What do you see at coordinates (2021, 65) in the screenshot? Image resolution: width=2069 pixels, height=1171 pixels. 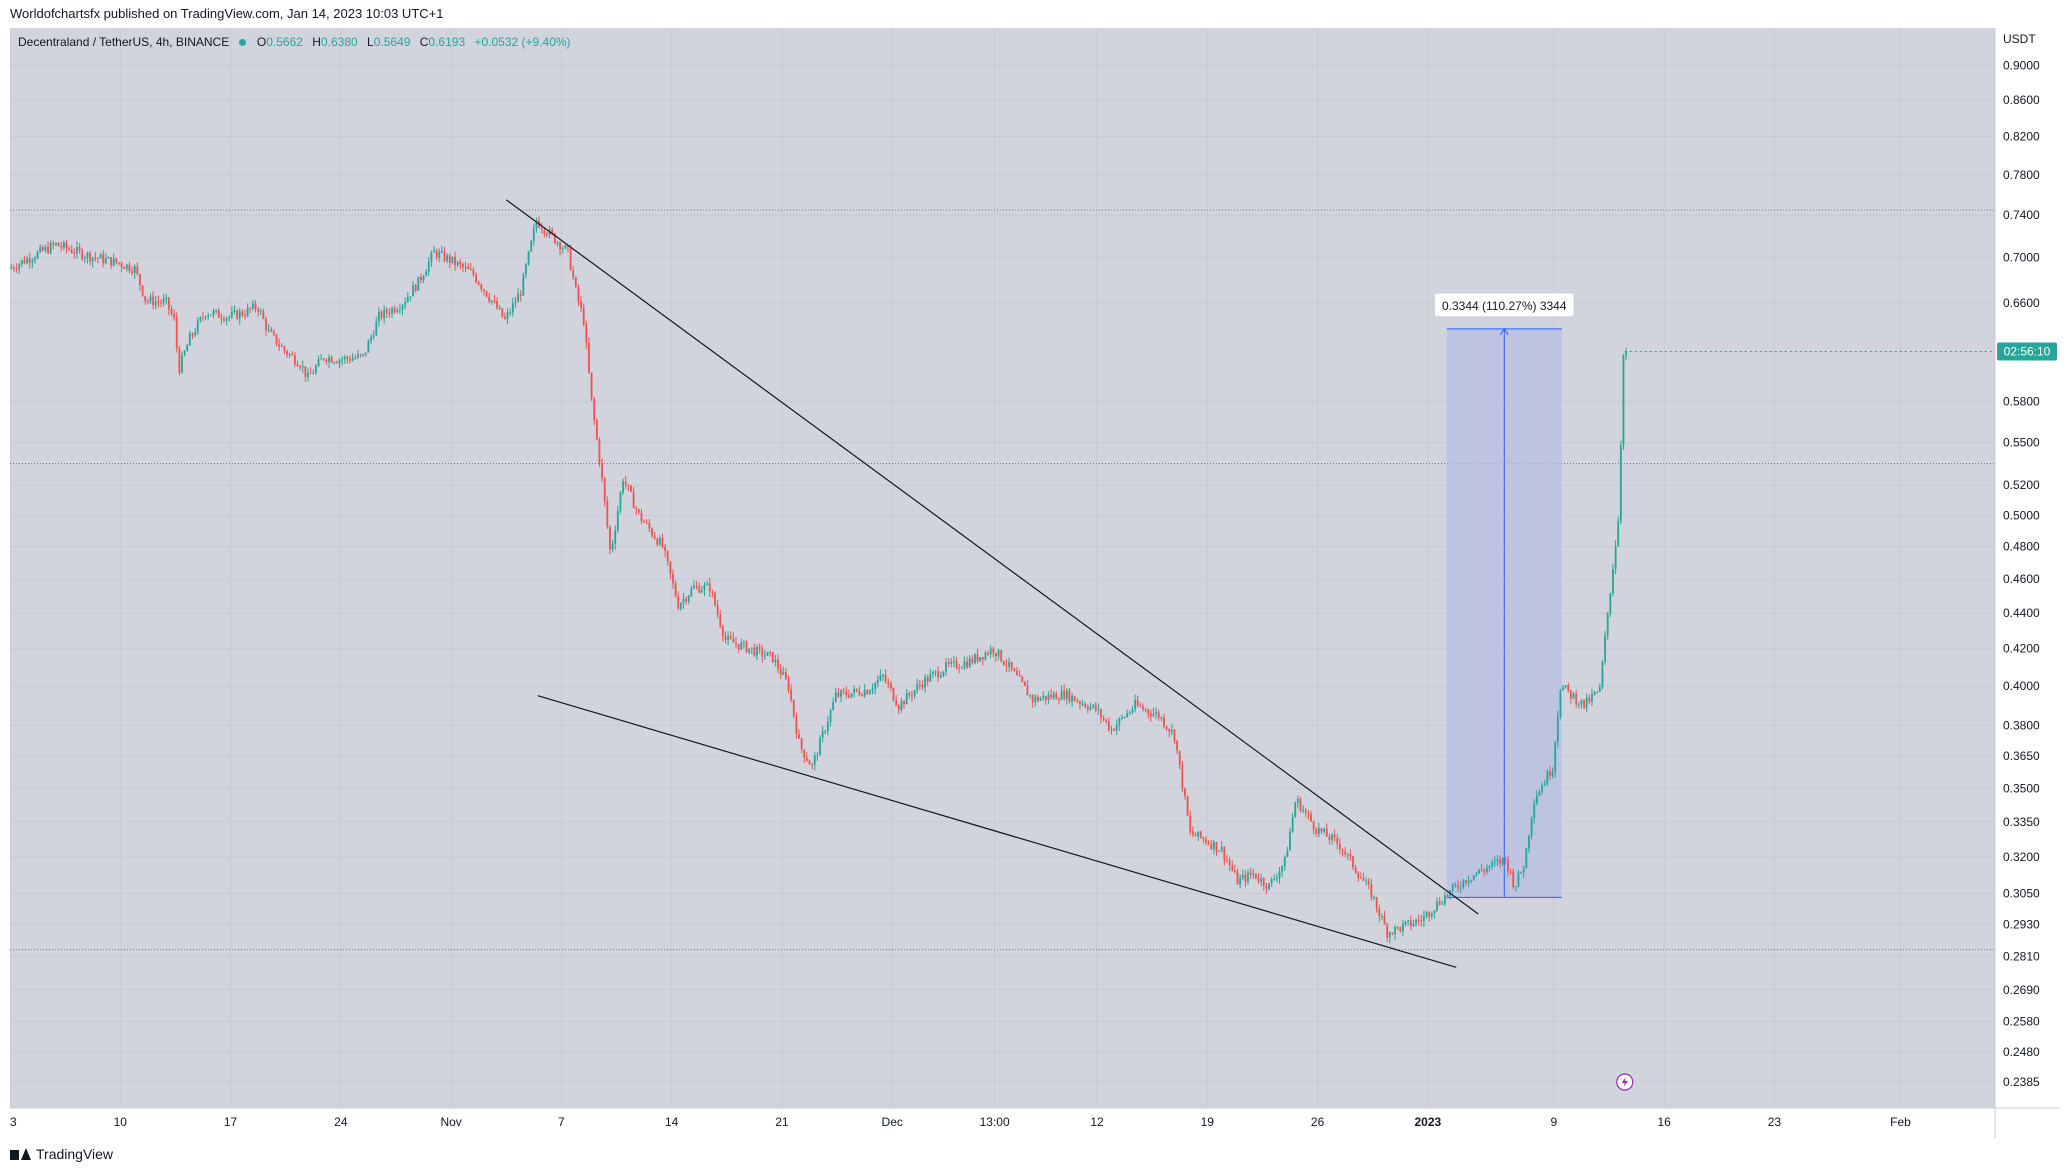 I see `y-tick-label: 0.9000` at bounding box center [2021, 65].